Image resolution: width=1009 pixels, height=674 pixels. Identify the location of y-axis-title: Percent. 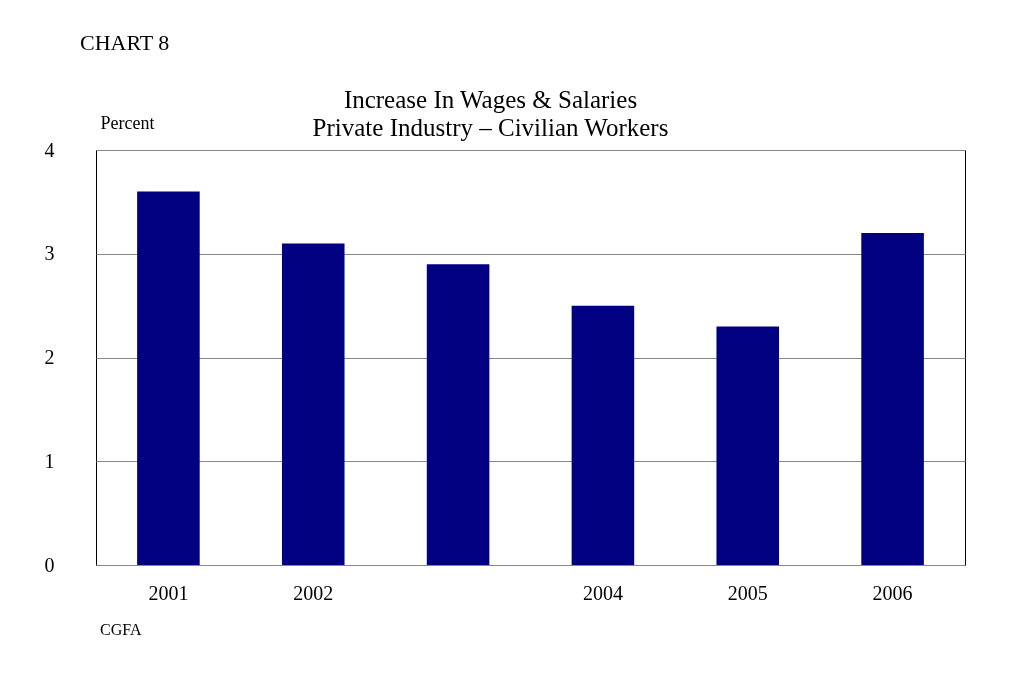
(127, 122).